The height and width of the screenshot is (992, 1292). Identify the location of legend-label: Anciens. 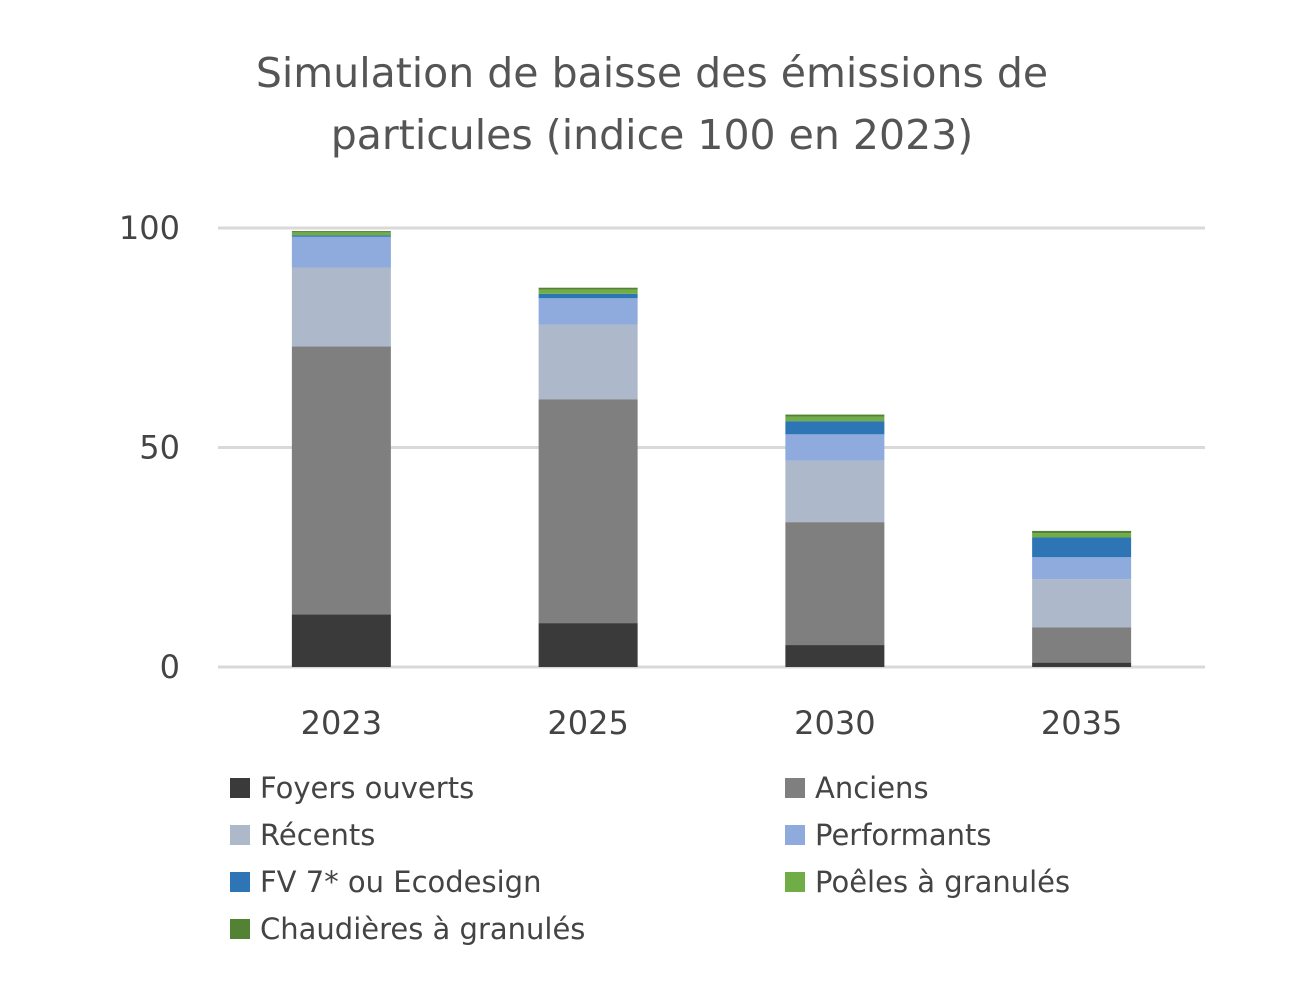
(872, 787).